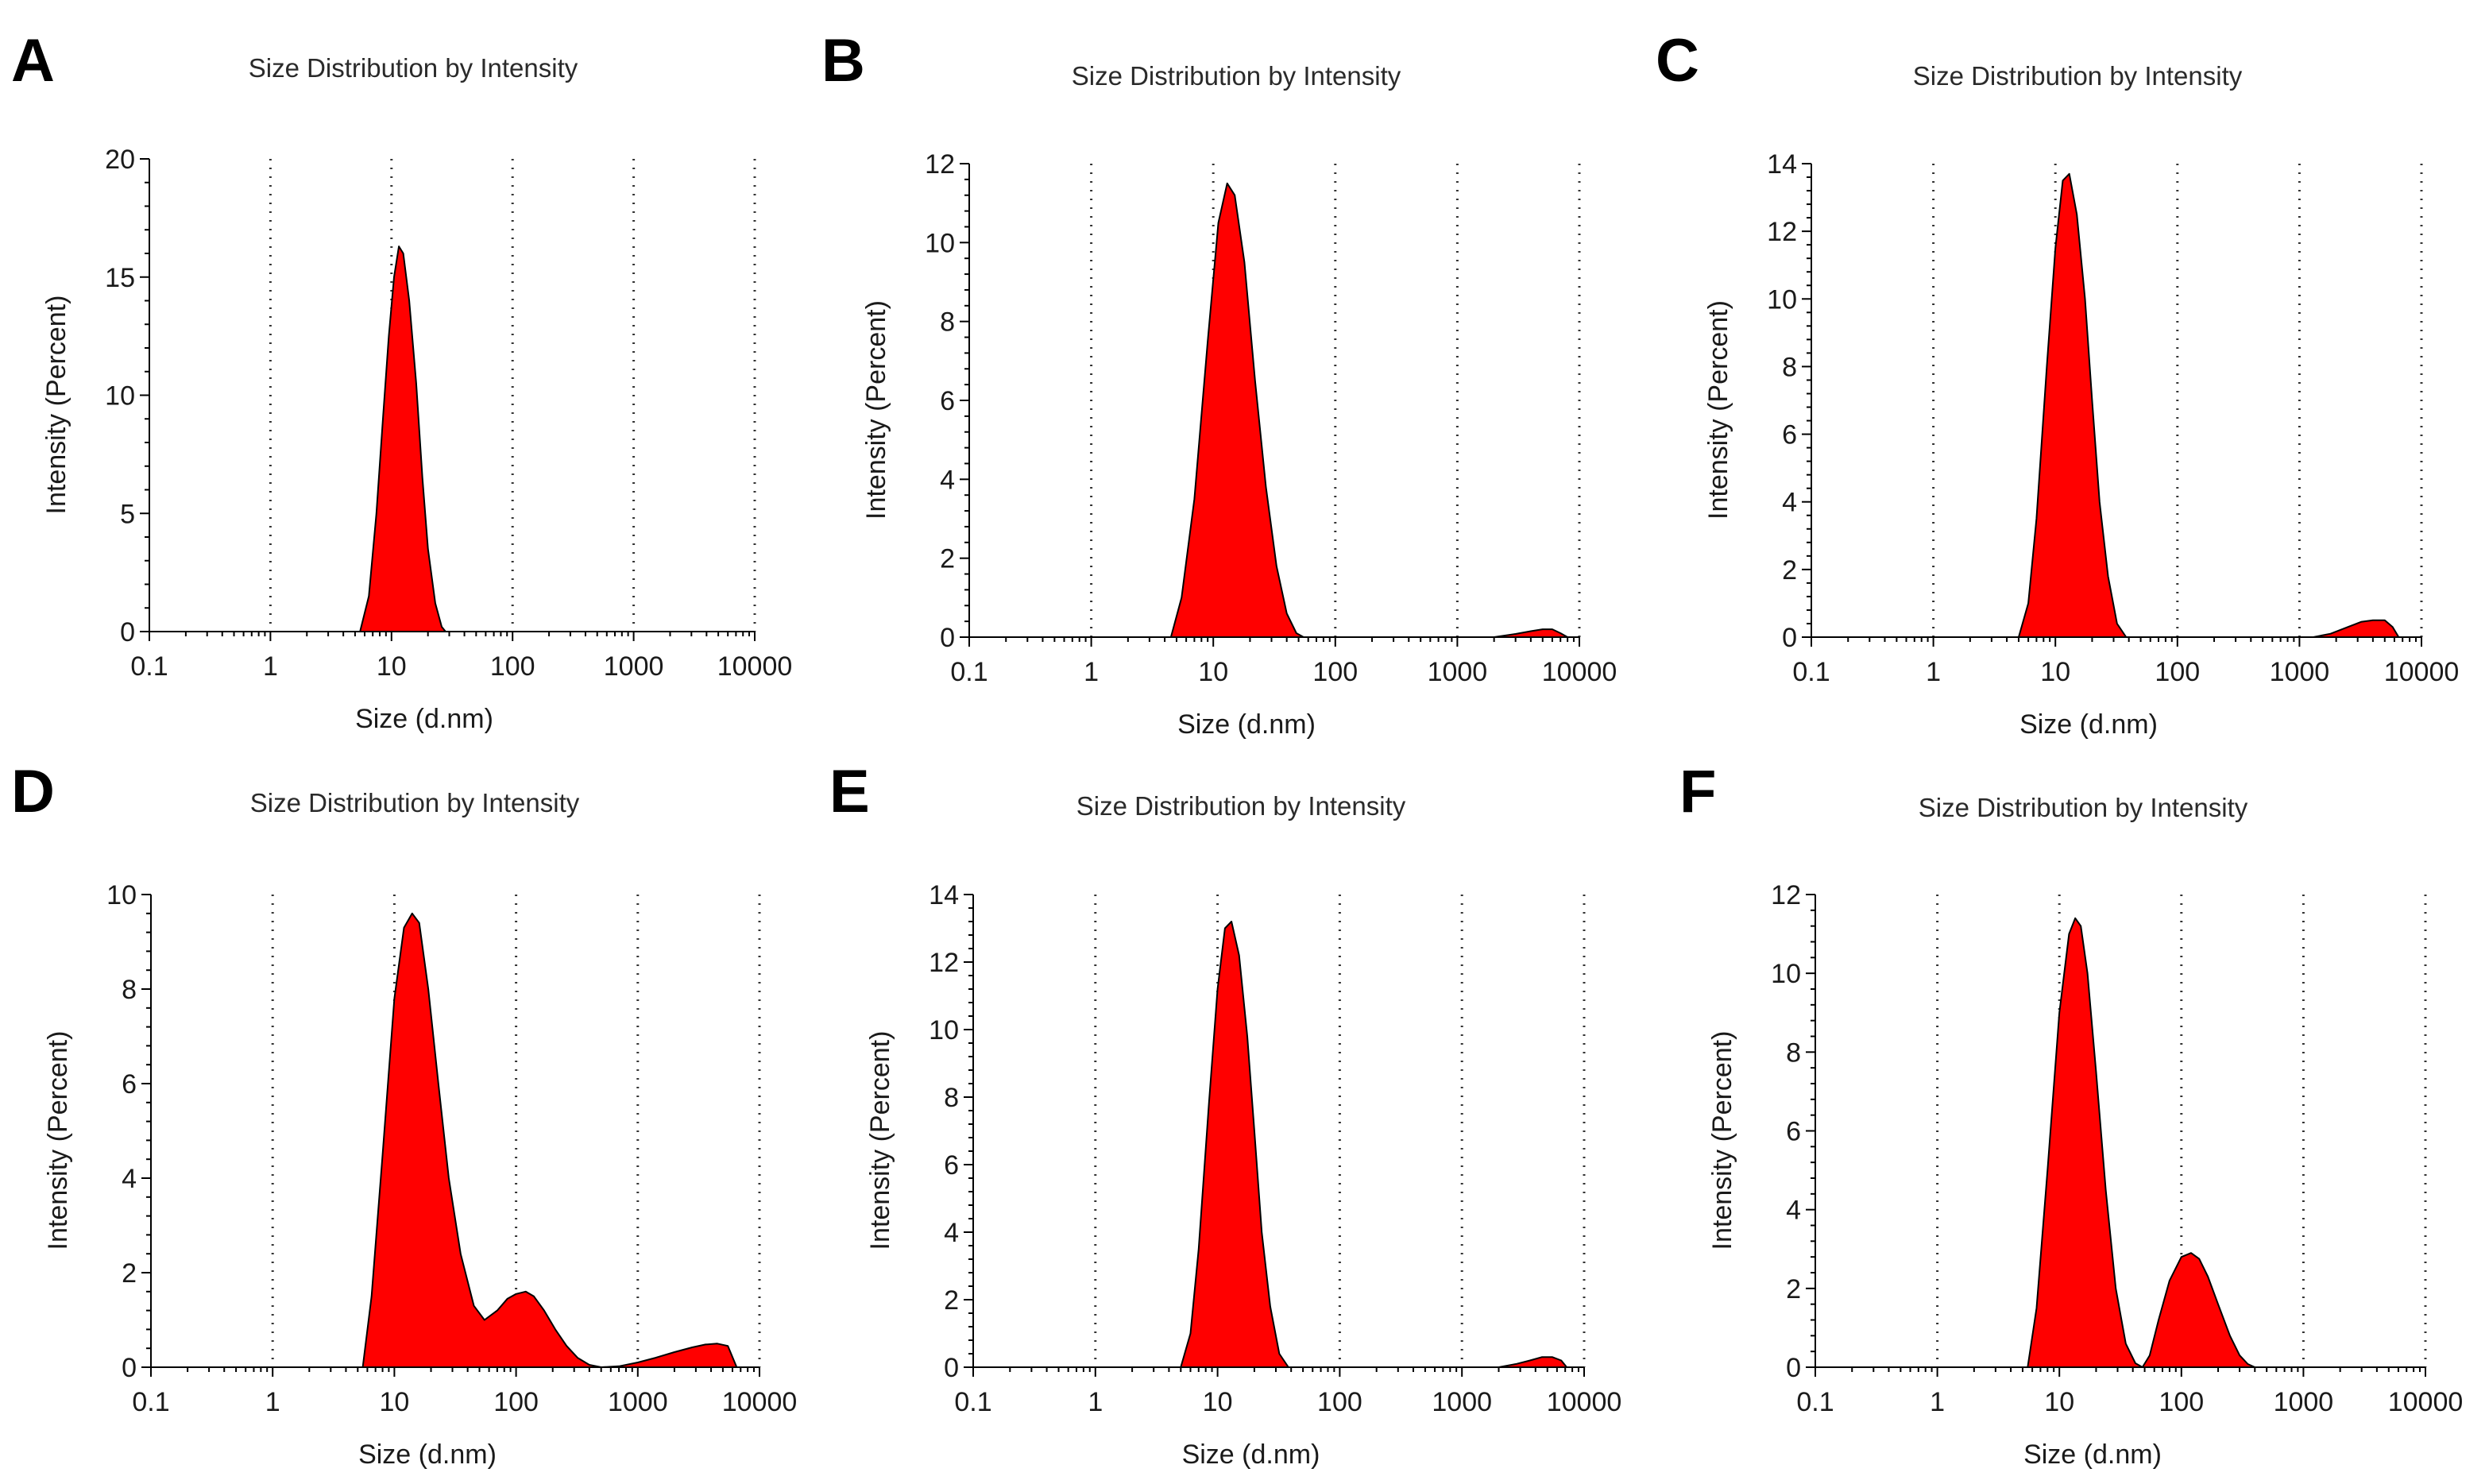 This screenshot has height=1484, width=2489. What do you see at coordinates (127, 514) in the screenshot?
I see `y-tick-label: 5` at bounding box center [127, 514].